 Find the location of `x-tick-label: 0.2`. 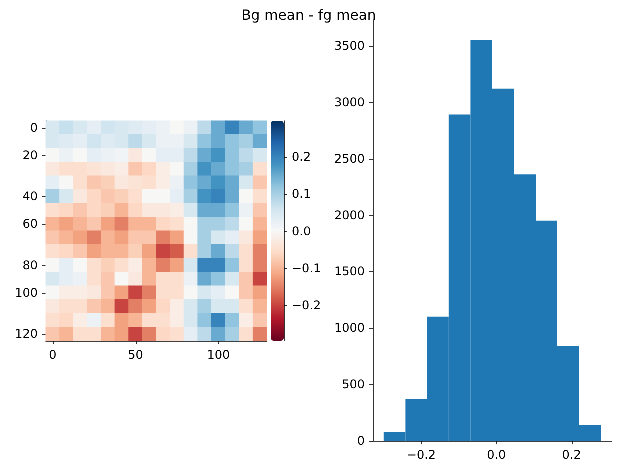

x-tick-label: 0.2 is located at coordinates (572, 455).